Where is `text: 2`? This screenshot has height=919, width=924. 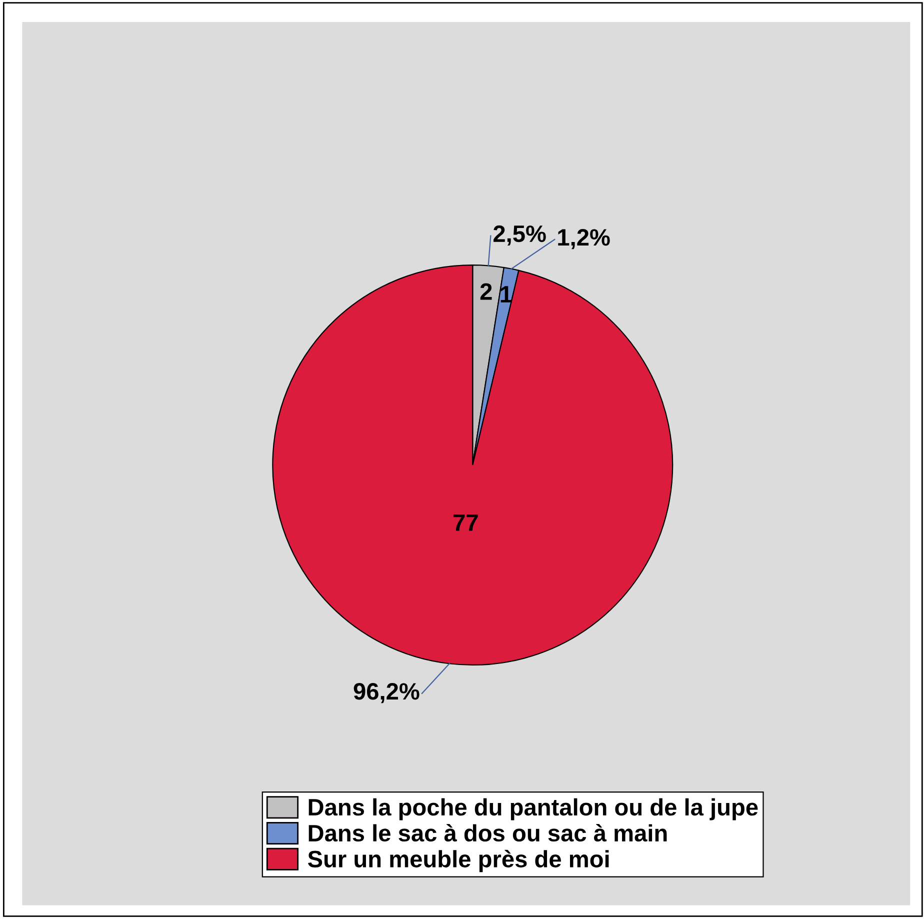
text: 2 is located at coordinates (486, 291).